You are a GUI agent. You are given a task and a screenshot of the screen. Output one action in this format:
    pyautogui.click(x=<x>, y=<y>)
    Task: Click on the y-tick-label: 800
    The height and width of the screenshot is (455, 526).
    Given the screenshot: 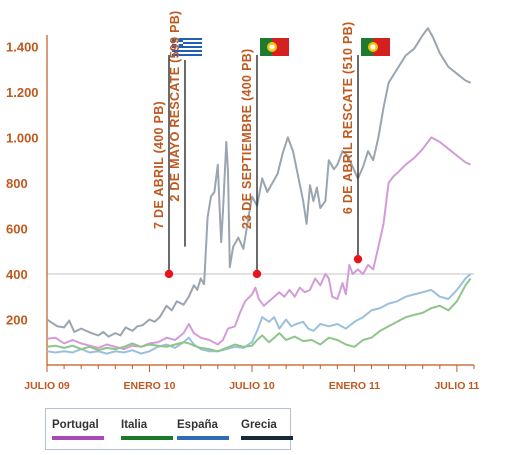 What is the action you would take?
    pyautogui.click(x=17, y=183)
    